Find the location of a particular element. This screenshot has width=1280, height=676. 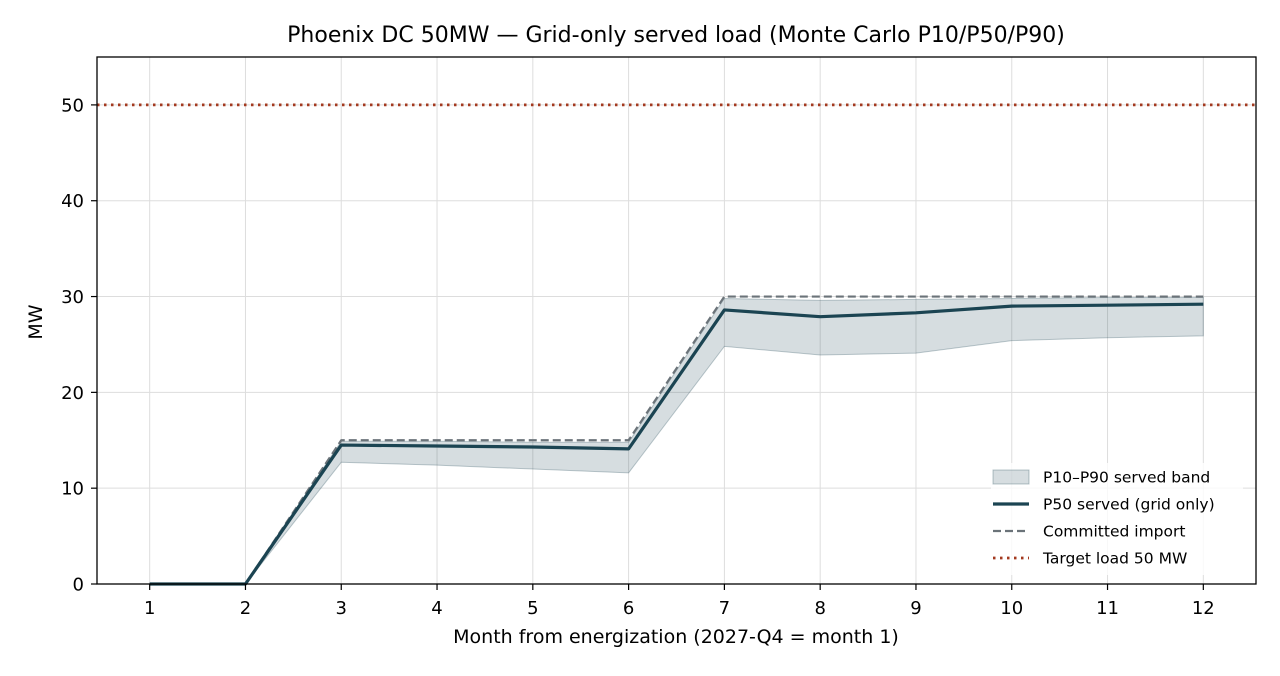

legend-box is located at coordinates (1117, 519).